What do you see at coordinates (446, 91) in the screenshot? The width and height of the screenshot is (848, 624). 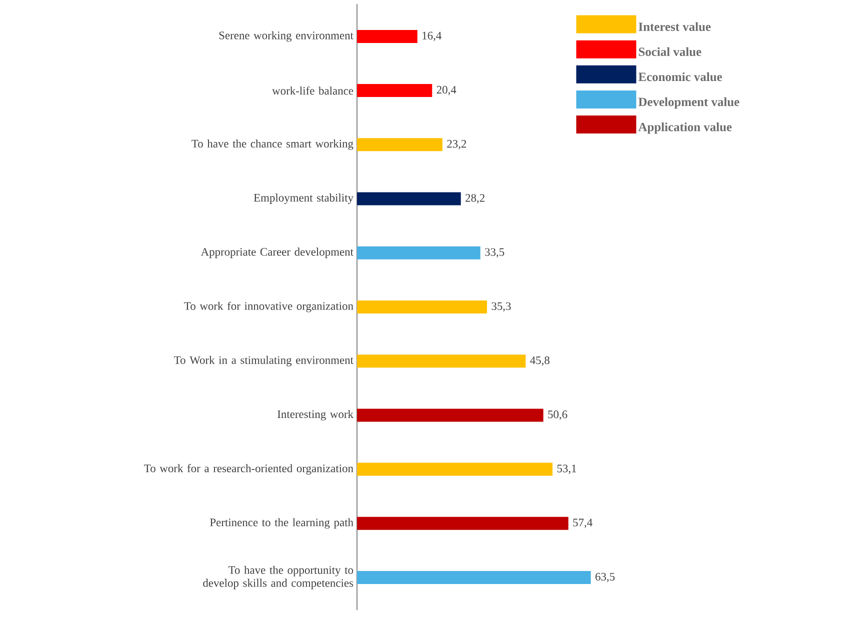 I see `data-label: 20,4` at bounding box center [446, 91].